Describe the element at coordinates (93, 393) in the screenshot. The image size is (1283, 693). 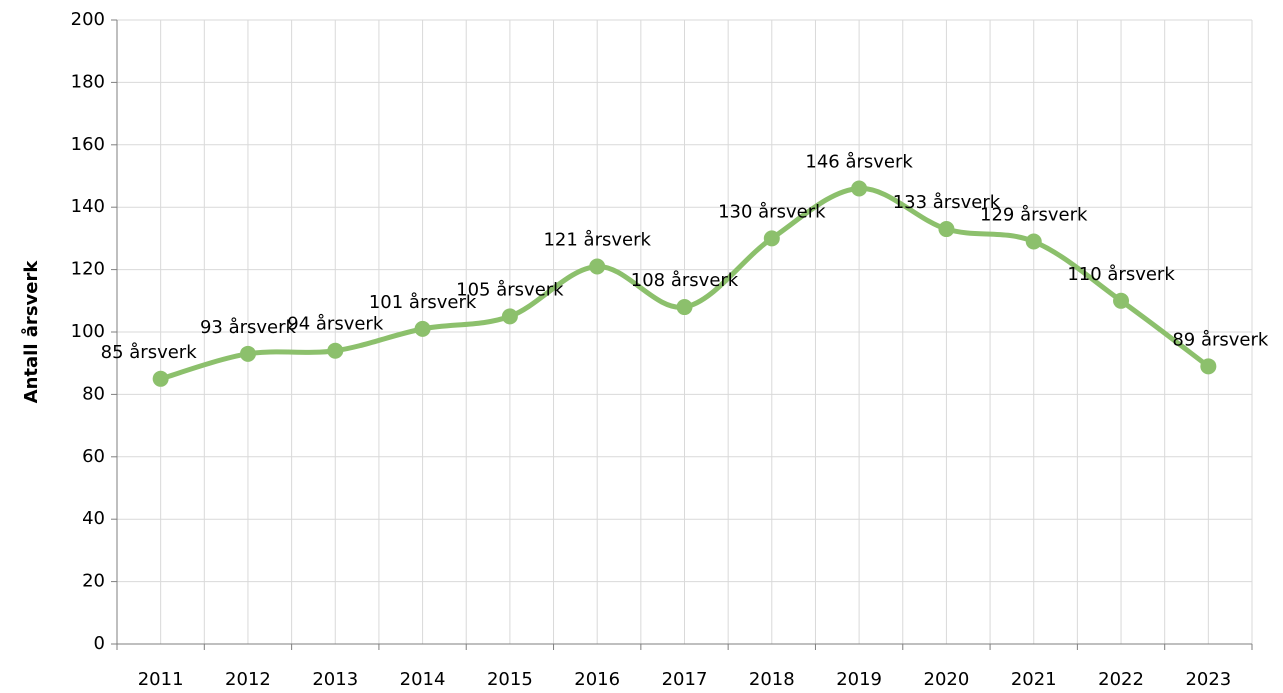
I see `y-tick-label: 80` at that location.